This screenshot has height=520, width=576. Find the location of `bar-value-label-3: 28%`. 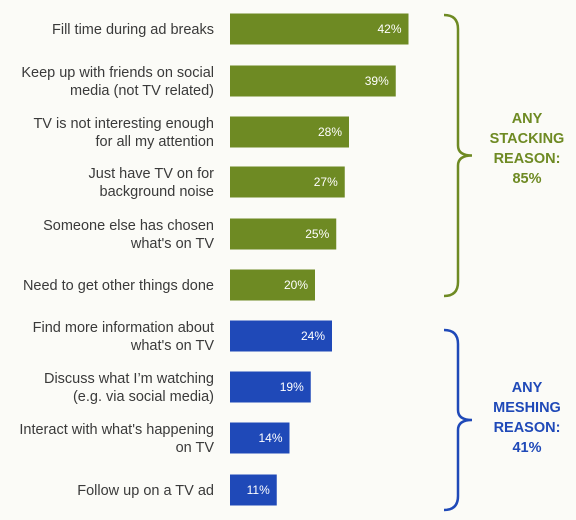

bar-value-label-3: 28% is located at coordinates (330, 132).